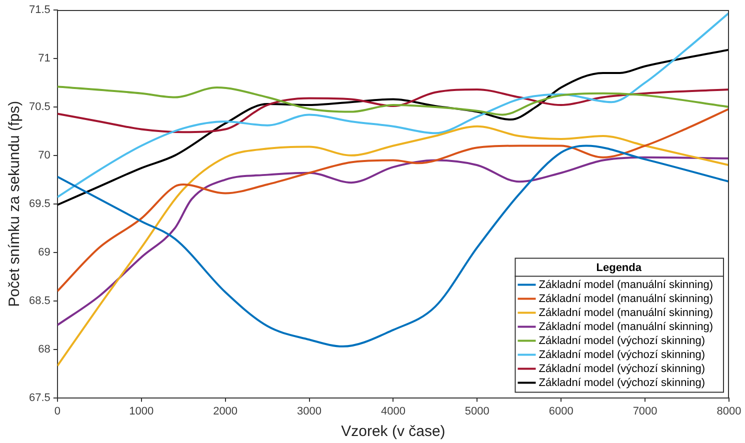 This screenshot has height=443, width=745. What do you see at coordinates (729, 411) in the screenshot?
I see `x-tick-label: 8000` at bounding box center [729, 411].